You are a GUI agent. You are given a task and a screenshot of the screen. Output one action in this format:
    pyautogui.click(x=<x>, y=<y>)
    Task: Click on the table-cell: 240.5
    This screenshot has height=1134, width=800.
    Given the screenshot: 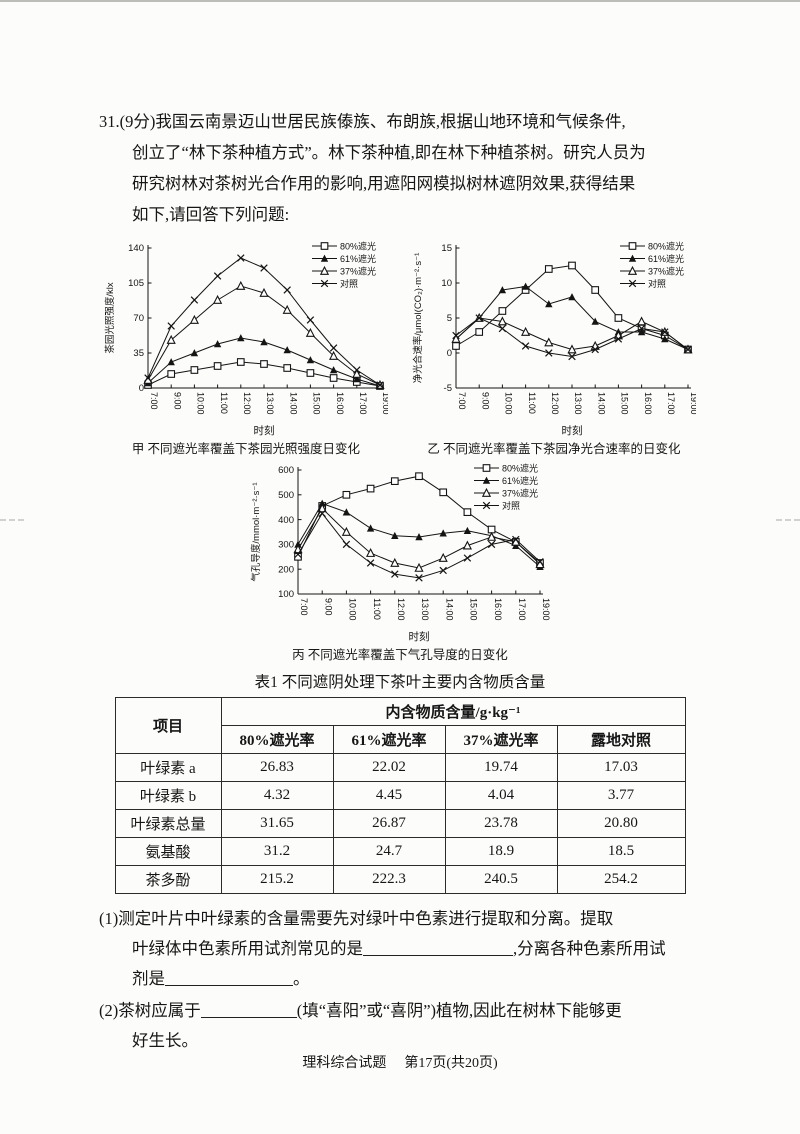 What is the action you would take?
    pyautogui.click(x=501, y=879)
    